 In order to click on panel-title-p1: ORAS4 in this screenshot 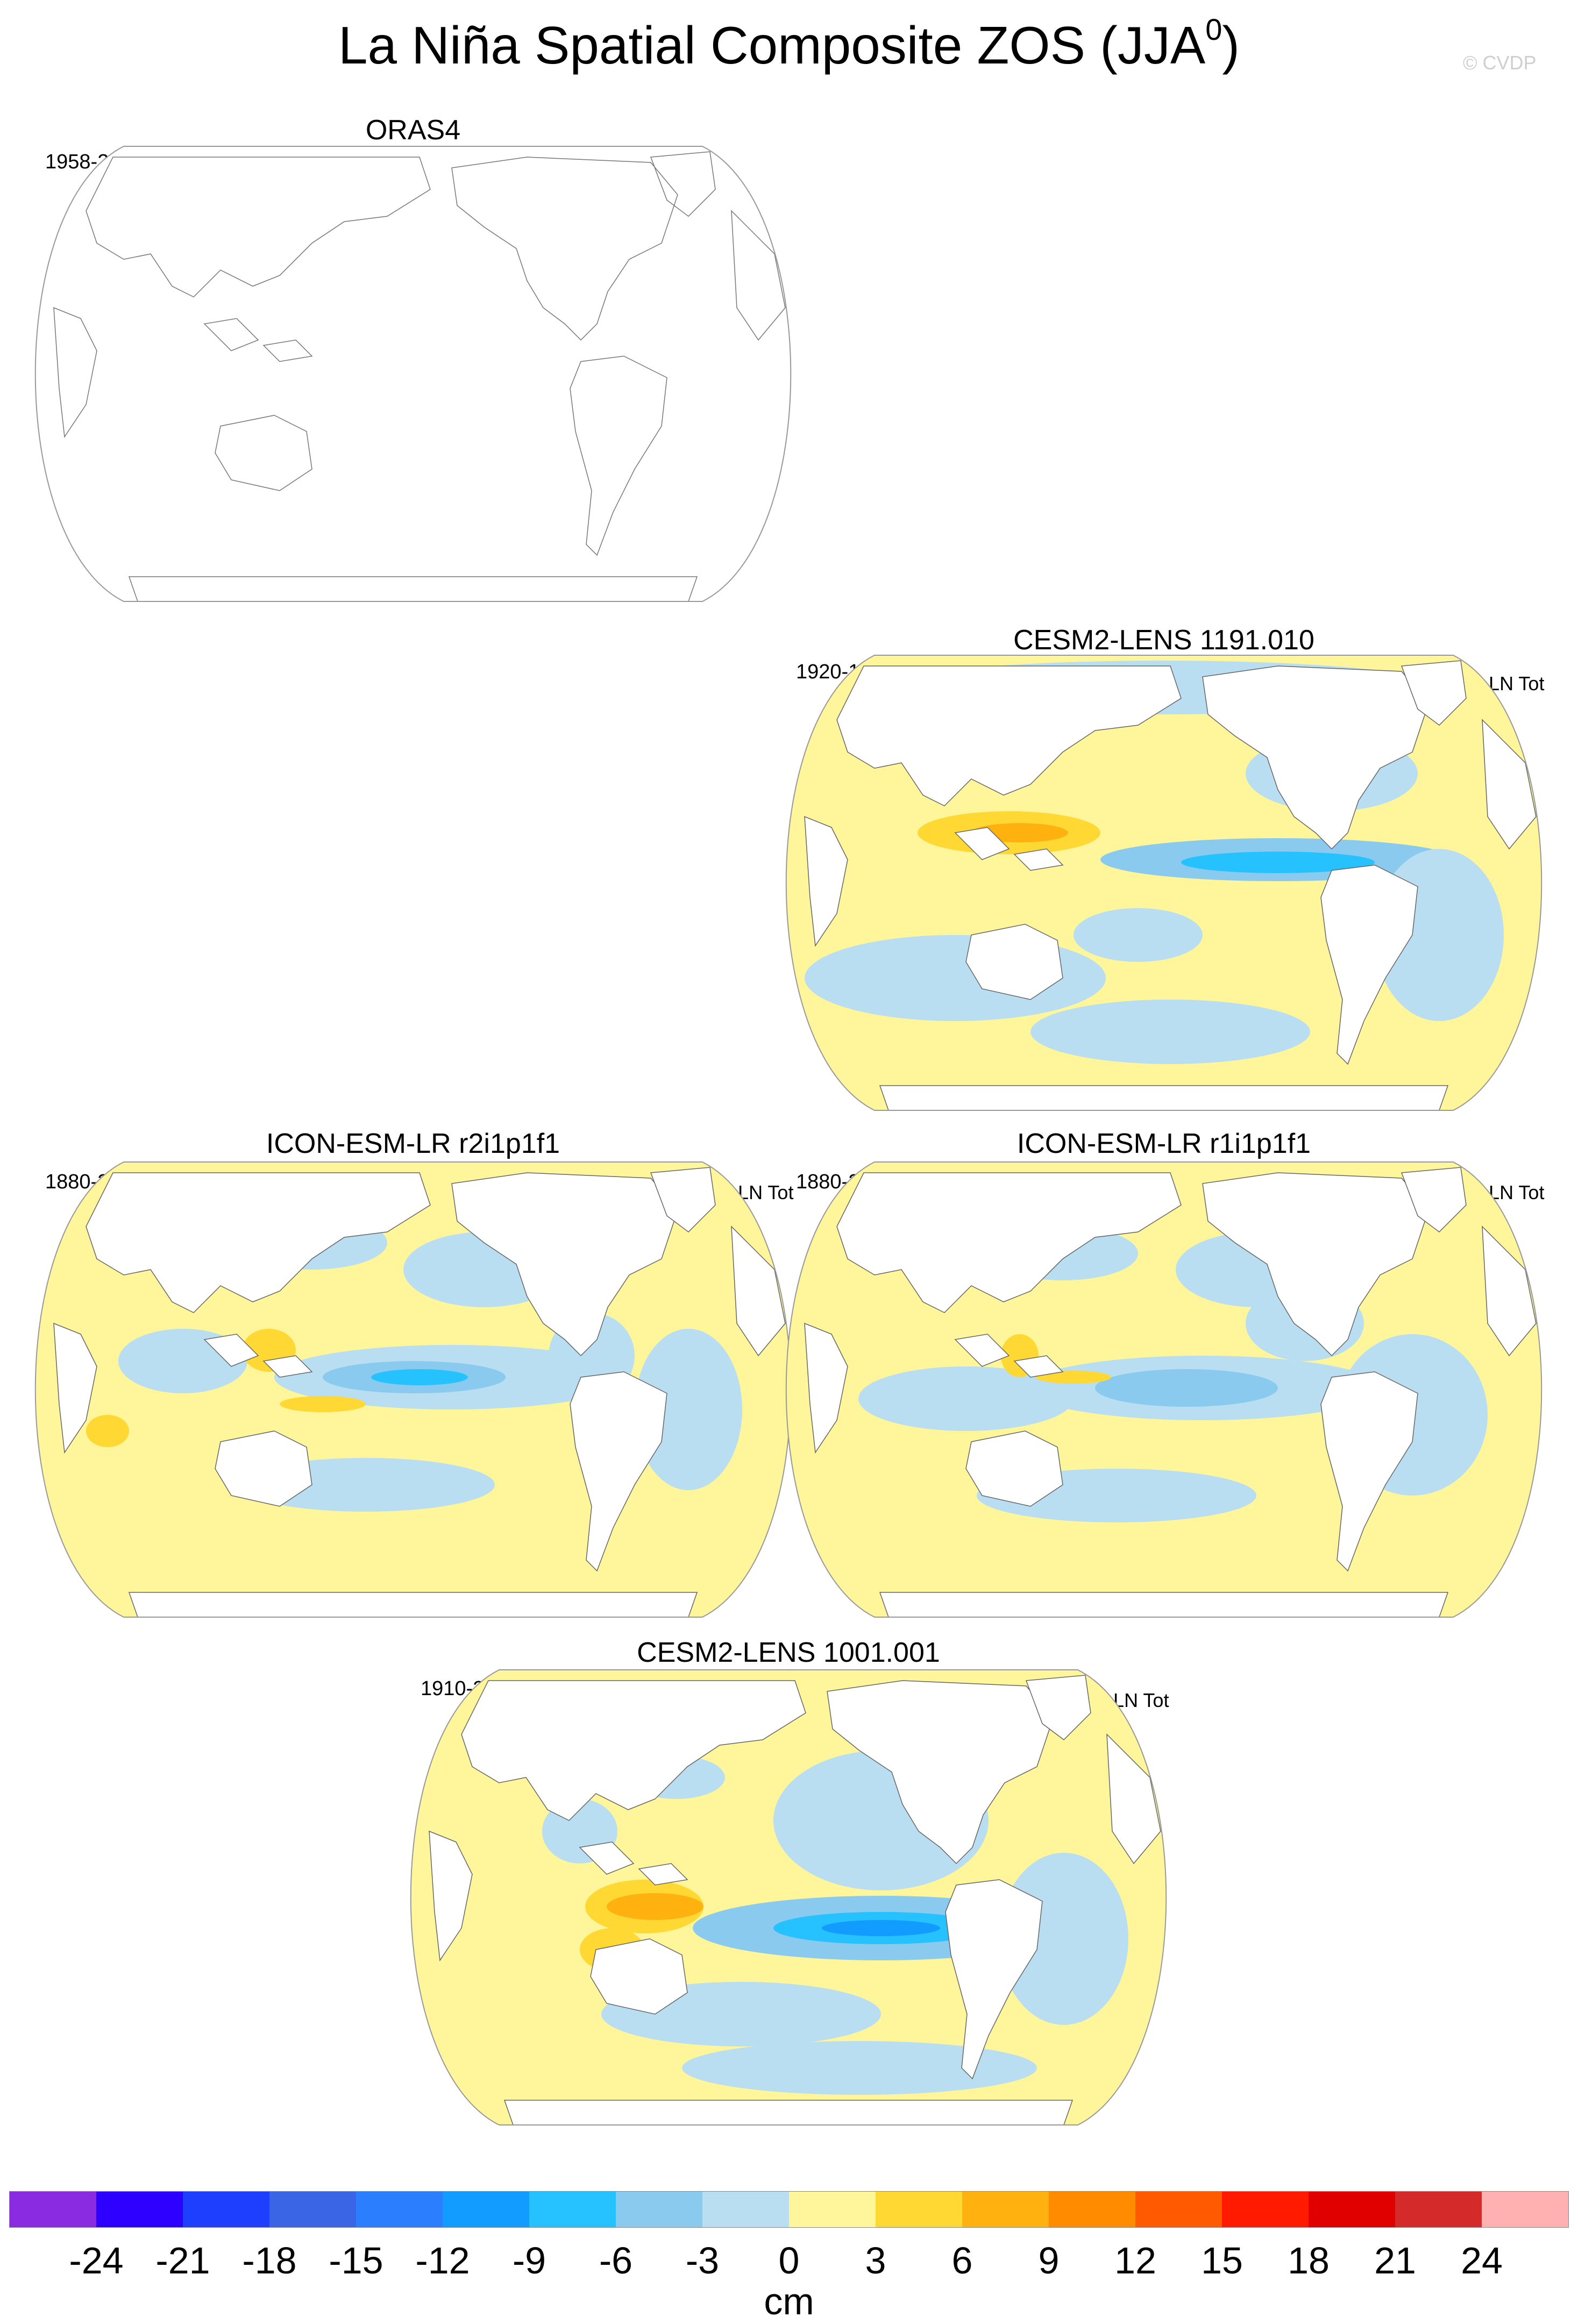, I will do `click(413, 130)`.